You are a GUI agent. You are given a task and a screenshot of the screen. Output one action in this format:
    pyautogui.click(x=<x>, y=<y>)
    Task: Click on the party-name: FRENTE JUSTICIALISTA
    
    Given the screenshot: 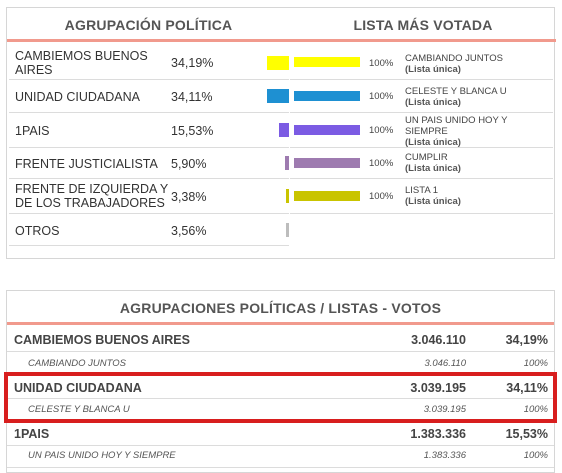 What is the action you would take?
    pyautogui.click(x=86, y=164)
    